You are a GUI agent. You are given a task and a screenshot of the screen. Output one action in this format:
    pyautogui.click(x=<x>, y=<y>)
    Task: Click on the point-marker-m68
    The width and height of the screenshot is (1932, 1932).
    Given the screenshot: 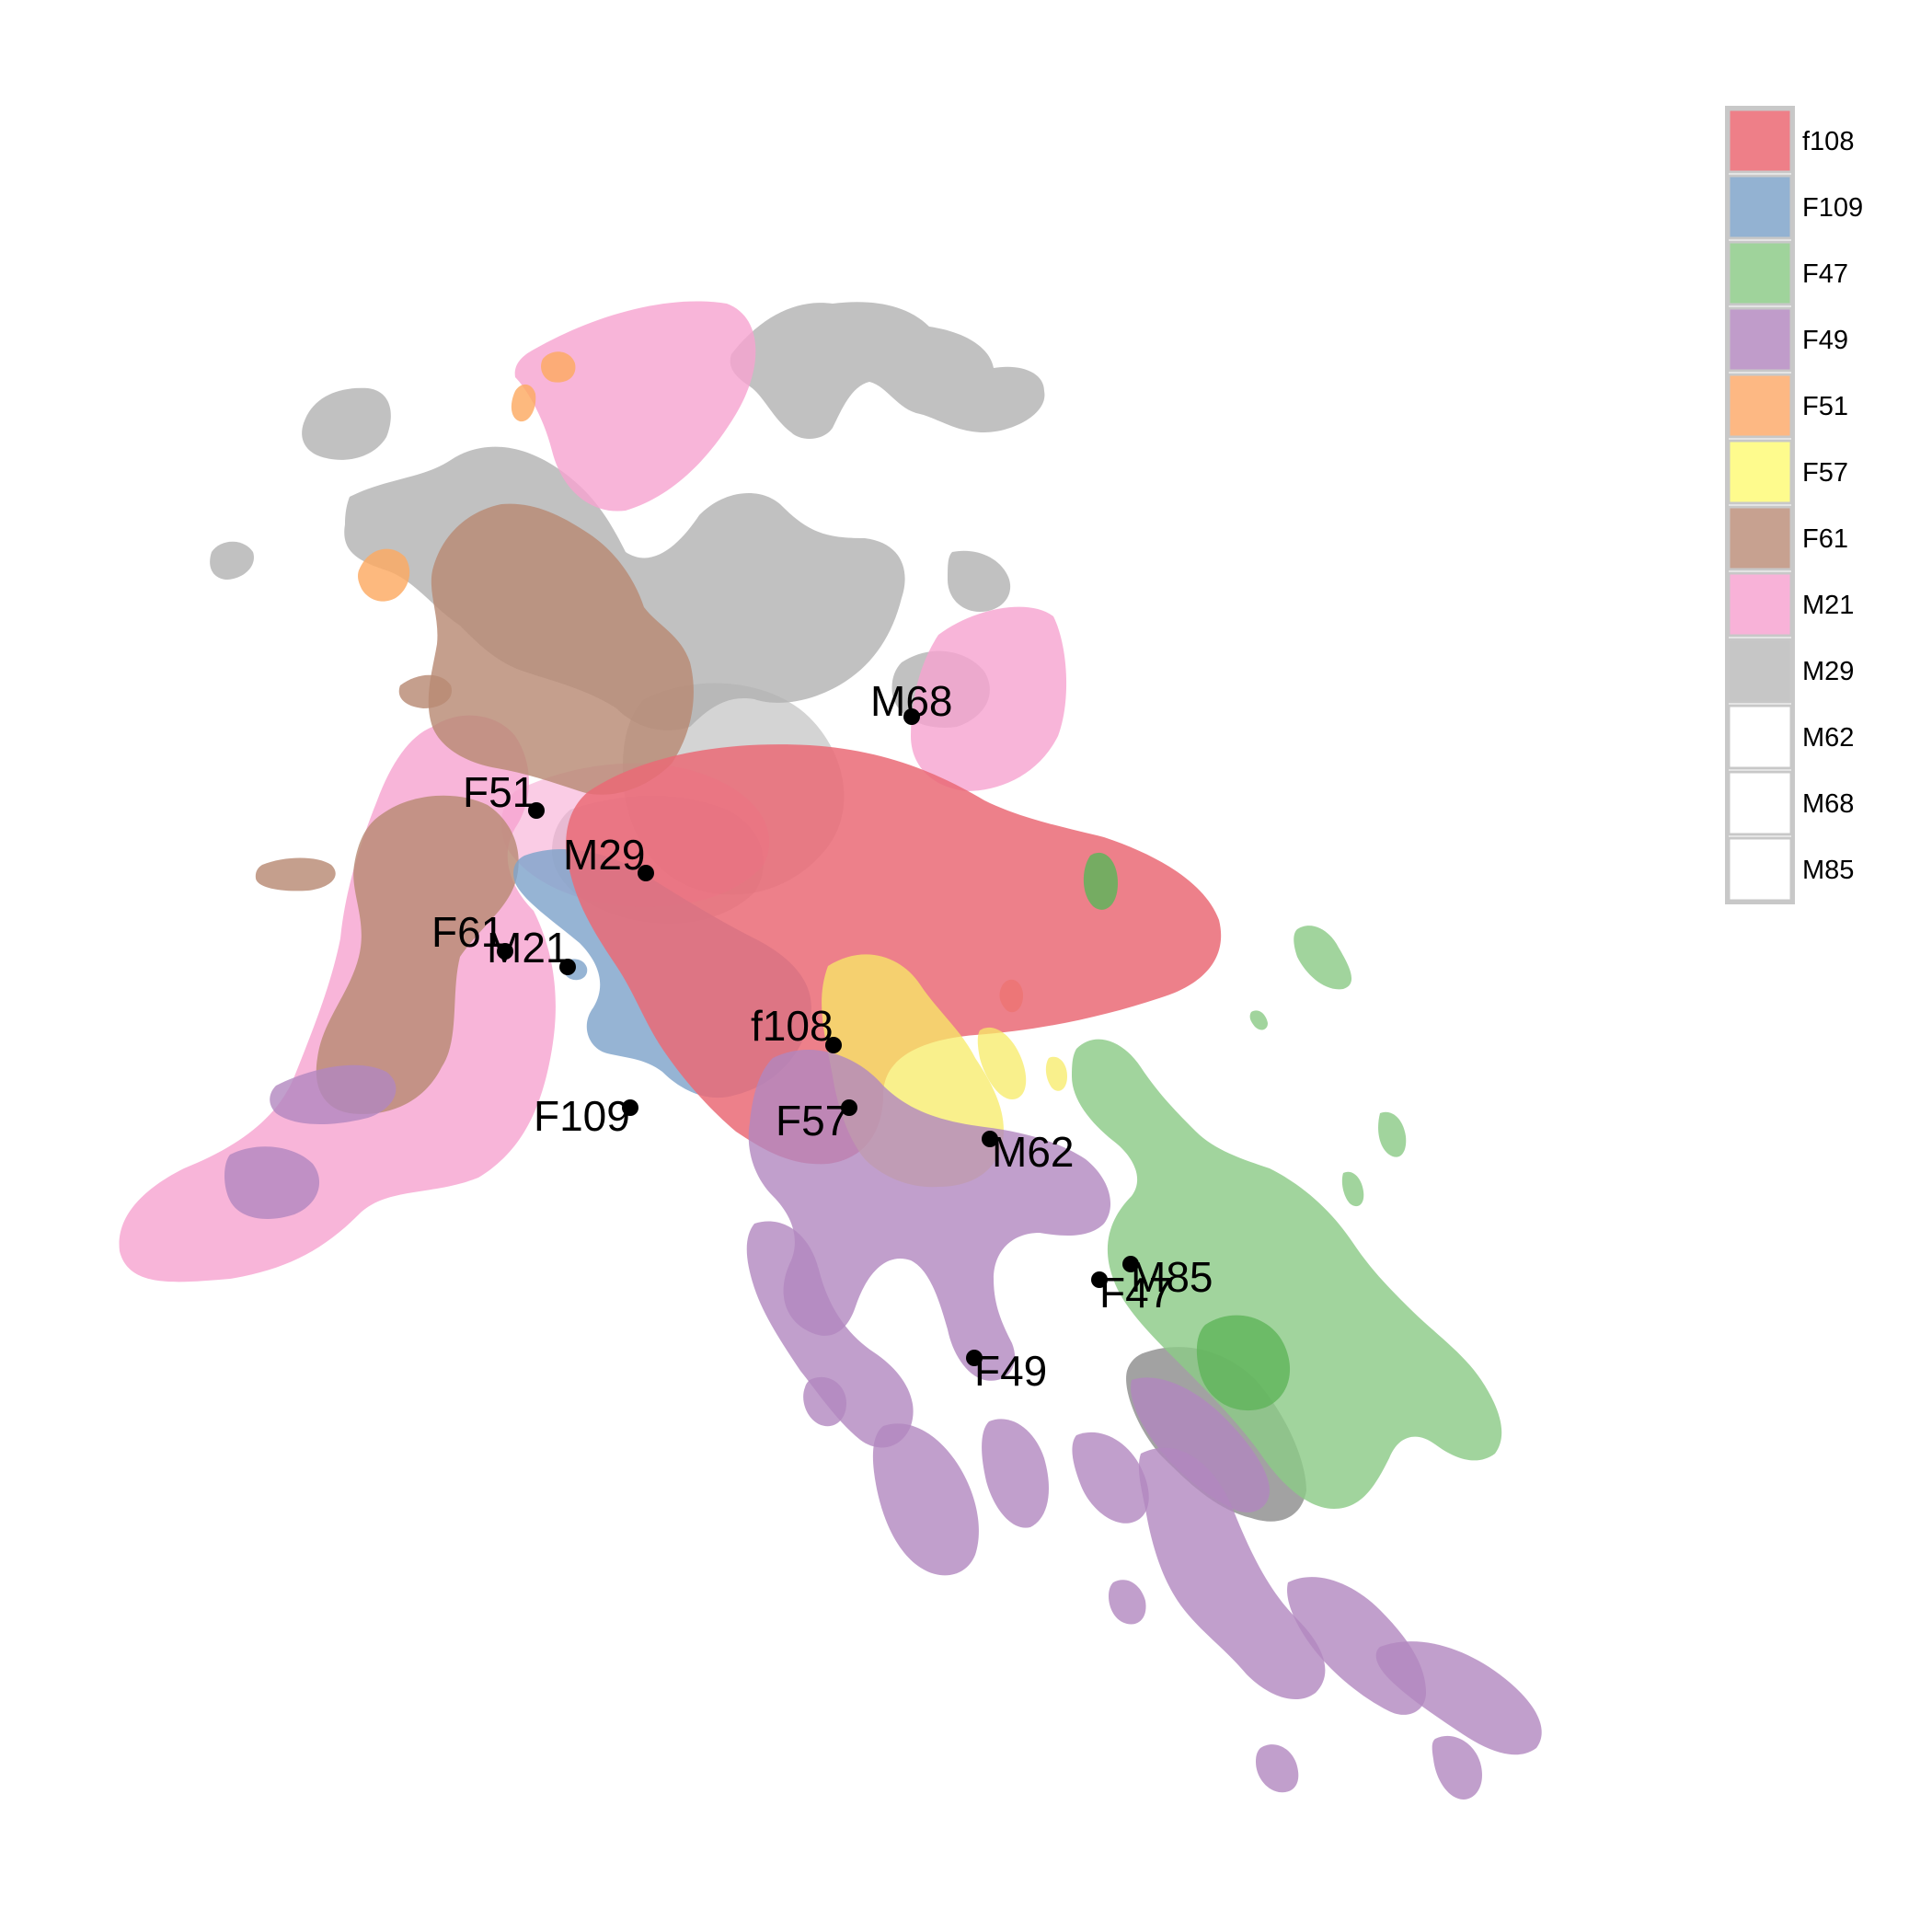 What is the action you would take?
    pyautogui.click(x=911, y=716)
    